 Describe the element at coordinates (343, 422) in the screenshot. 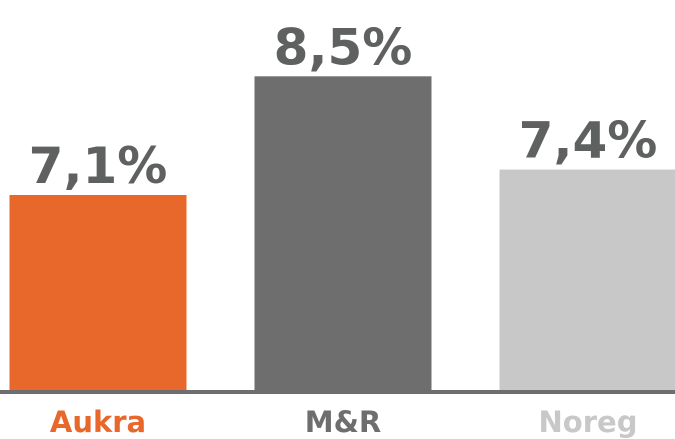

I see `x-tick-label: M&R` at that location.